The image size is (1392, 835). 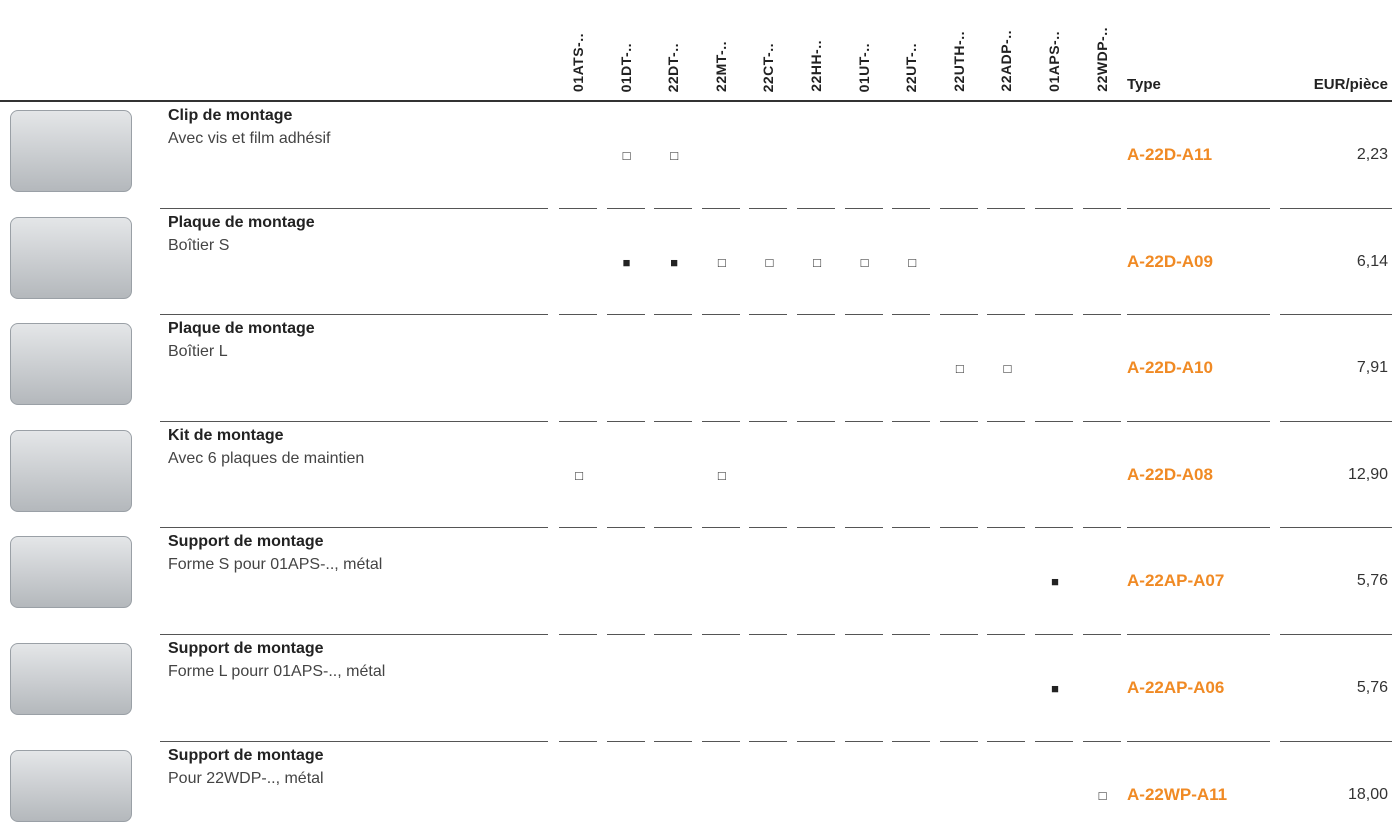 I want to click on product-subtitle: Boîtier S, so click(x=199, y=245).